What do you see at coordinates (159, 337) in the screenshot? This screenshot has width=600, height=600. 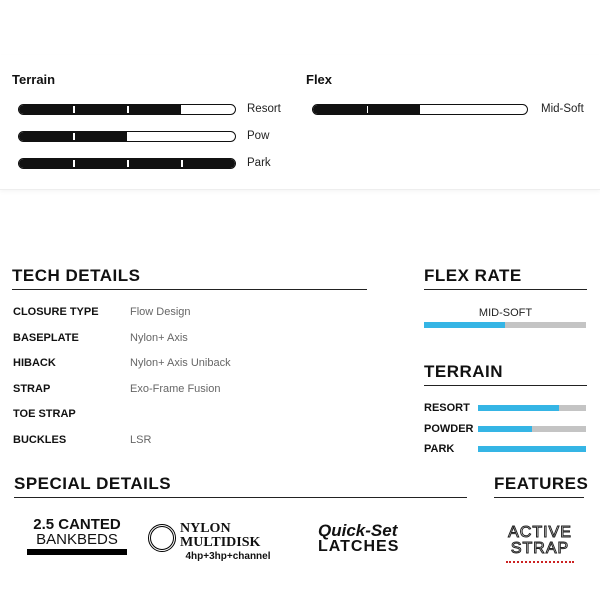 I see `tech-value: Nylon+ Axis` at bounding box center [159, 337].